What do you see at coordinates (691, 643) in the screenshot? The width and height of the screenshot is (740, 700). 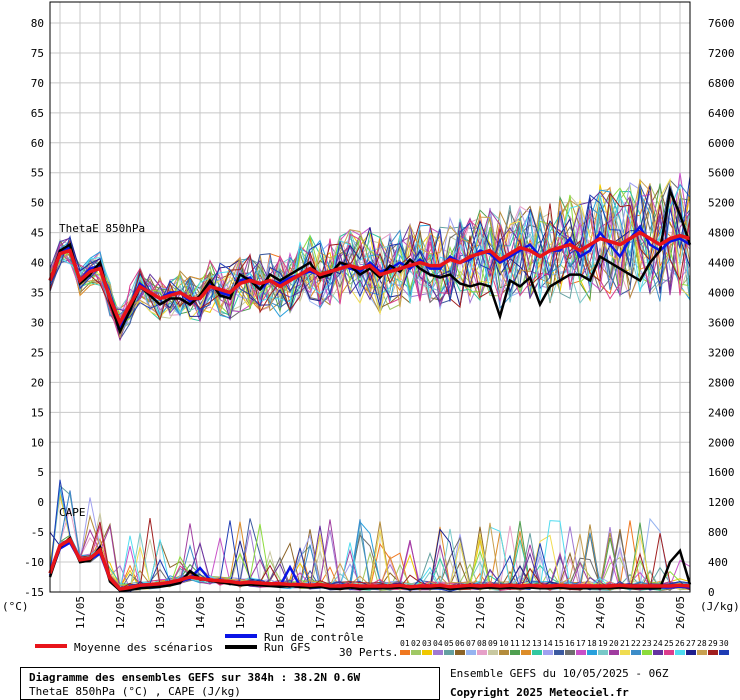 I see `pert-legend-number: 27` at bounding box center [691, 643].